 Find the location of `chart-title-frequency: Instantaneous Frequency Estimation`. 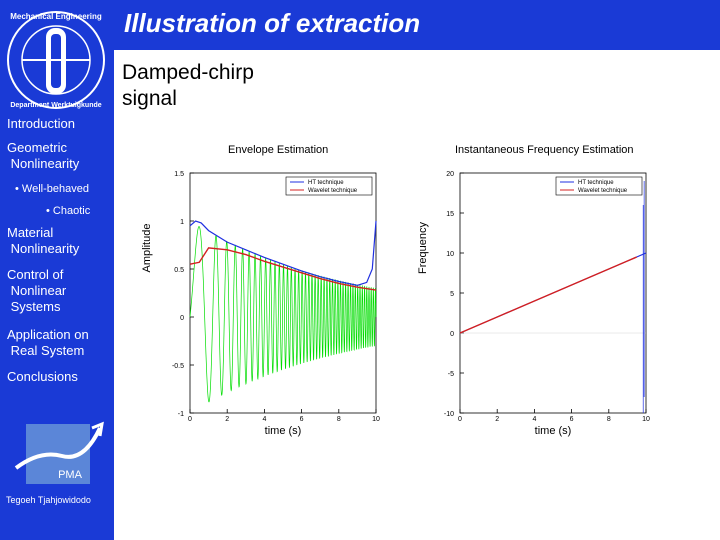

chart-title-frequency: Instantaneous Frequency Estimation is located at coordinates (544, 150).